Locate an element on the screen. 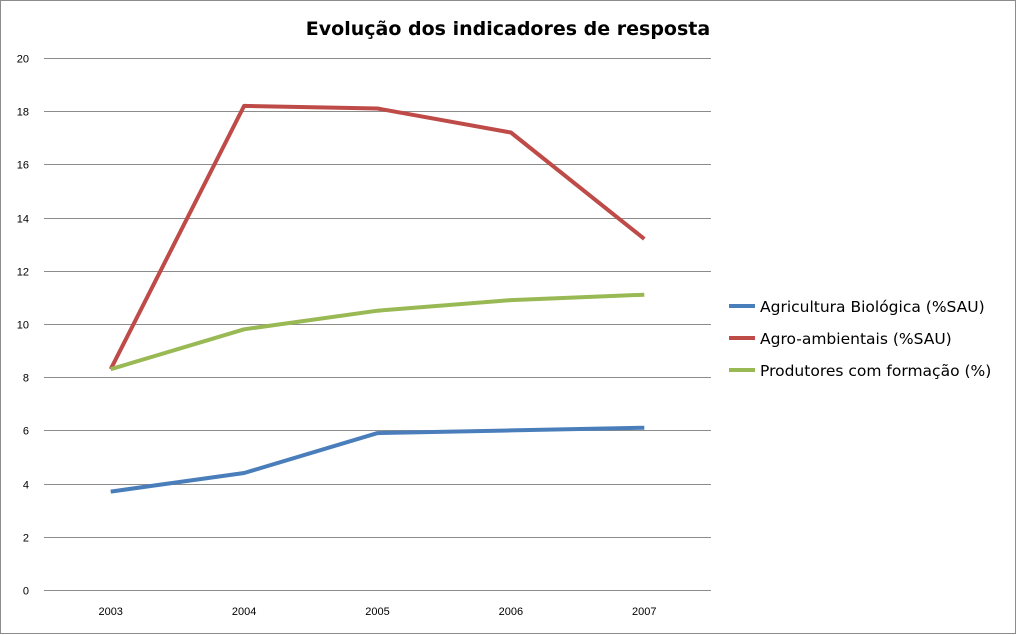  x-tick-label: 2006 is located at coordinates (511, 612).